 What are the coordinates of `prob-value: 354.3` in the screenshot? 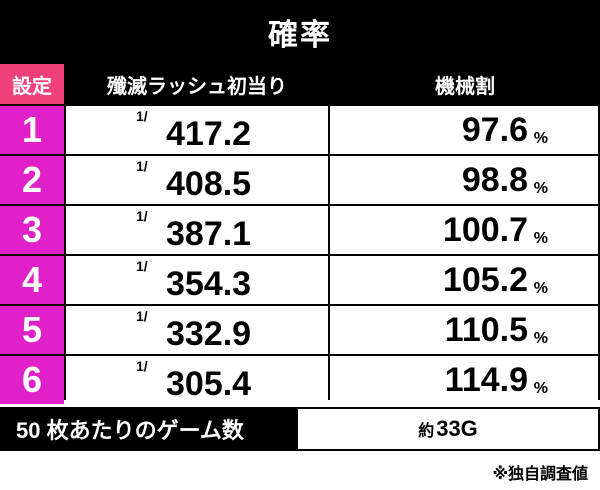 It's located at (209, 284).